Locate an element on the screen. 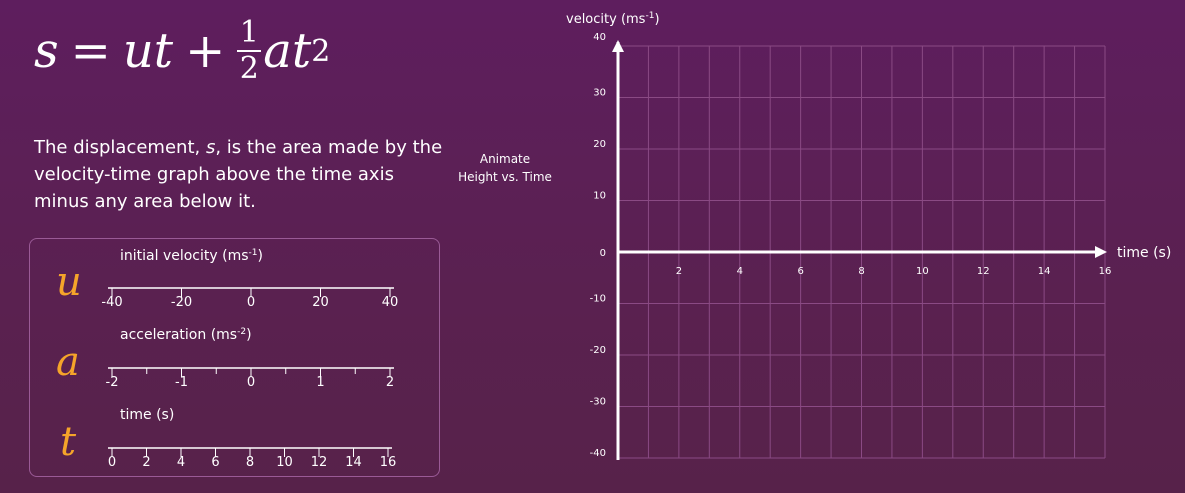  slider-tick-label: -2 is located at coordinates (112, 382).